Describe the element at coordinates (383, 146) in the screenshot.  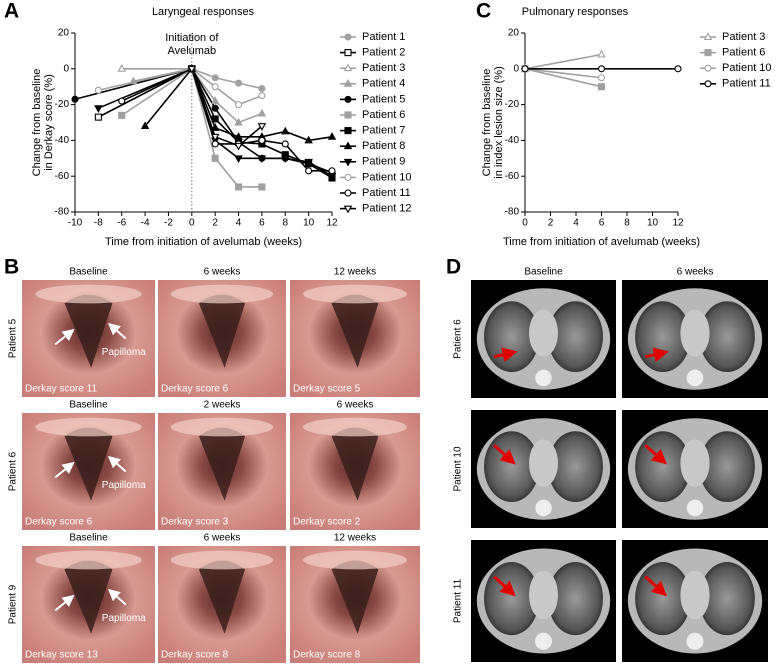
I see `legend-label: Patient 8` at that location.